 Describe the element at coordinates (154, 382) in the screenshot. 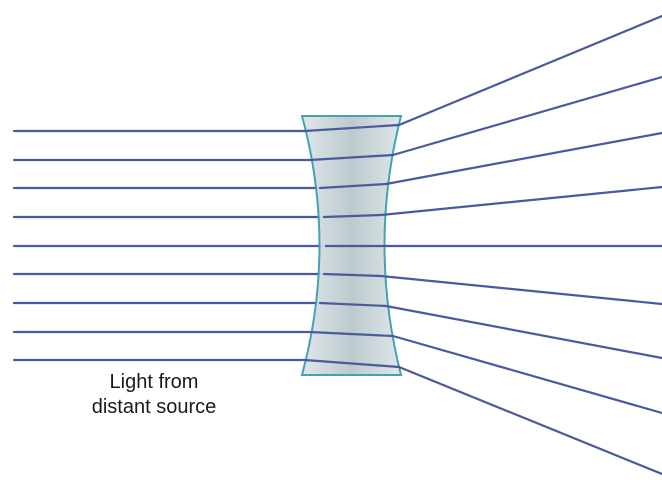

I see `caption-line-1: Light from` at that location.